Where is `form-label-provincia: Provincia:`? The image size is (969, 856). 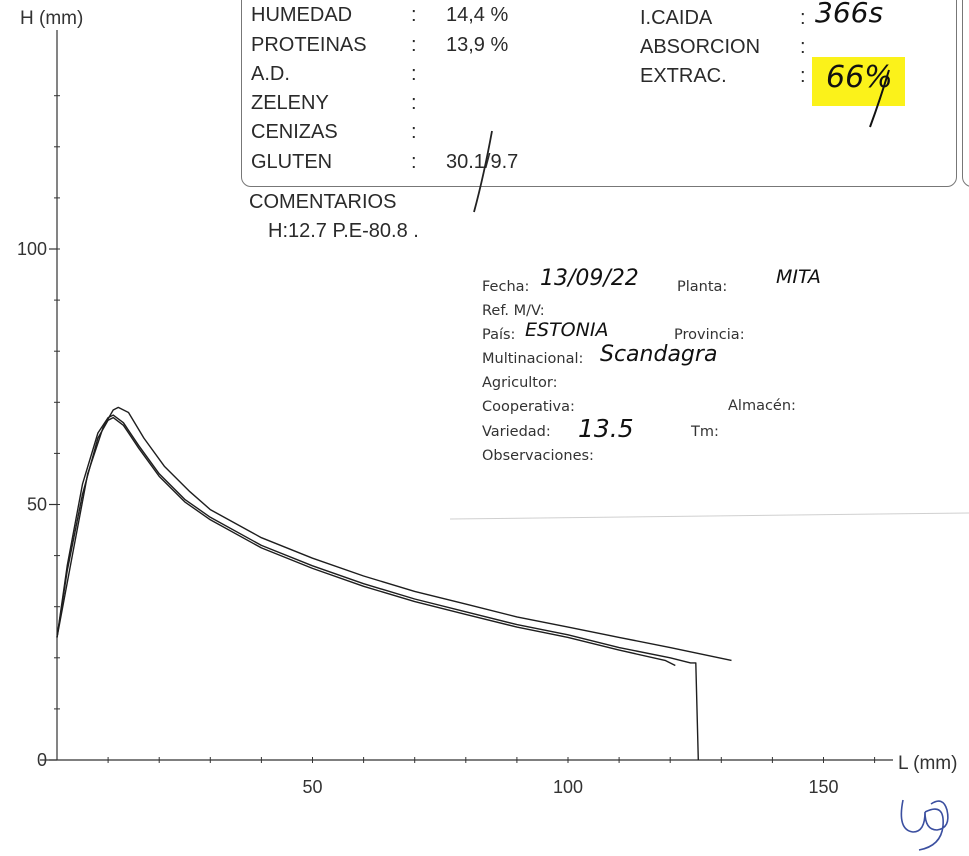
form-label-provincia: Provincia: is located at coordinates (709, 335).